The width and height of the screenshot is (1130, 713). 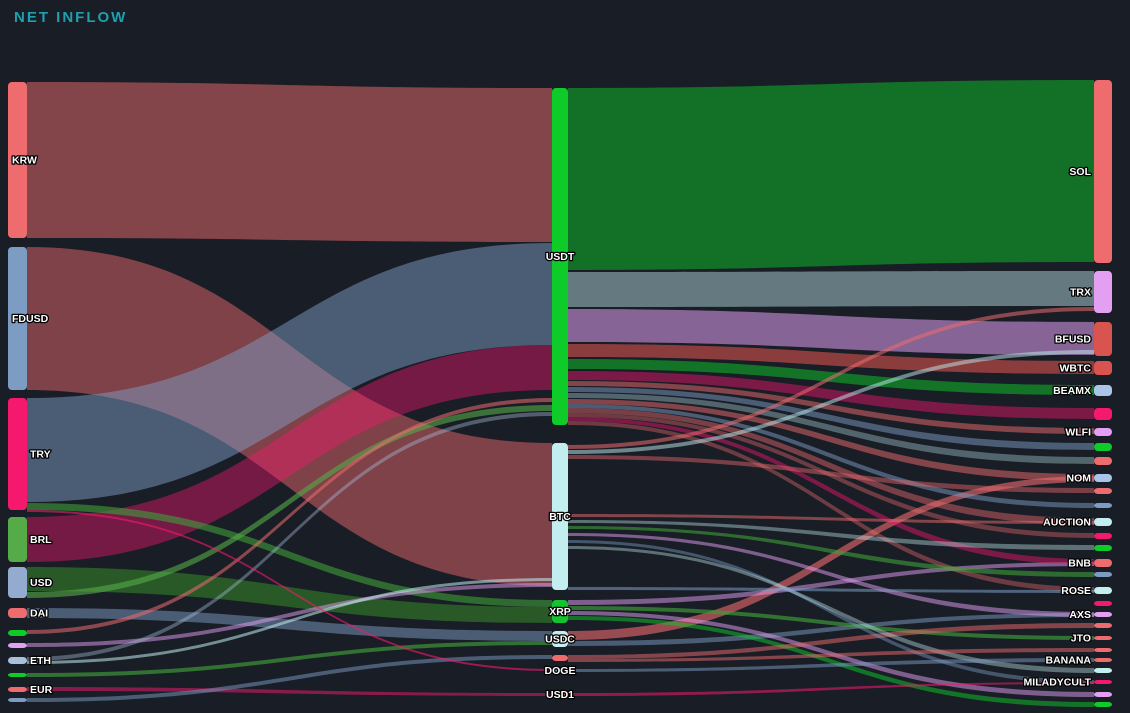 What do you see at coordinates (1103, 292) in the screenshot?
I see `sankey-node-TRX` at bounding box center [1103, 292].